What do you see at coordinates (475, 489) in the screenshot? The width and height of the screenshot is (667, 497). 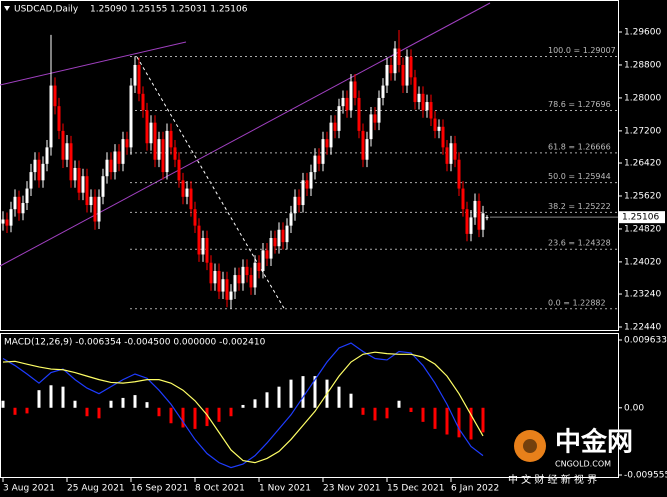 I see `x-tick-label: 6 Jan 2022` at bounding box center [475, 489].